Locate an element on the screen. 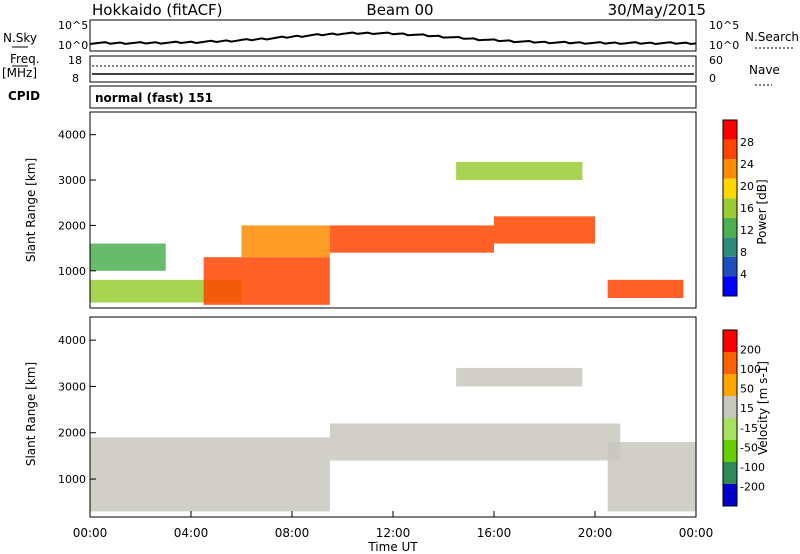 This screenshot has width=800, height=554. colorbar-tick: 50 is located at coordinates (747, 389).